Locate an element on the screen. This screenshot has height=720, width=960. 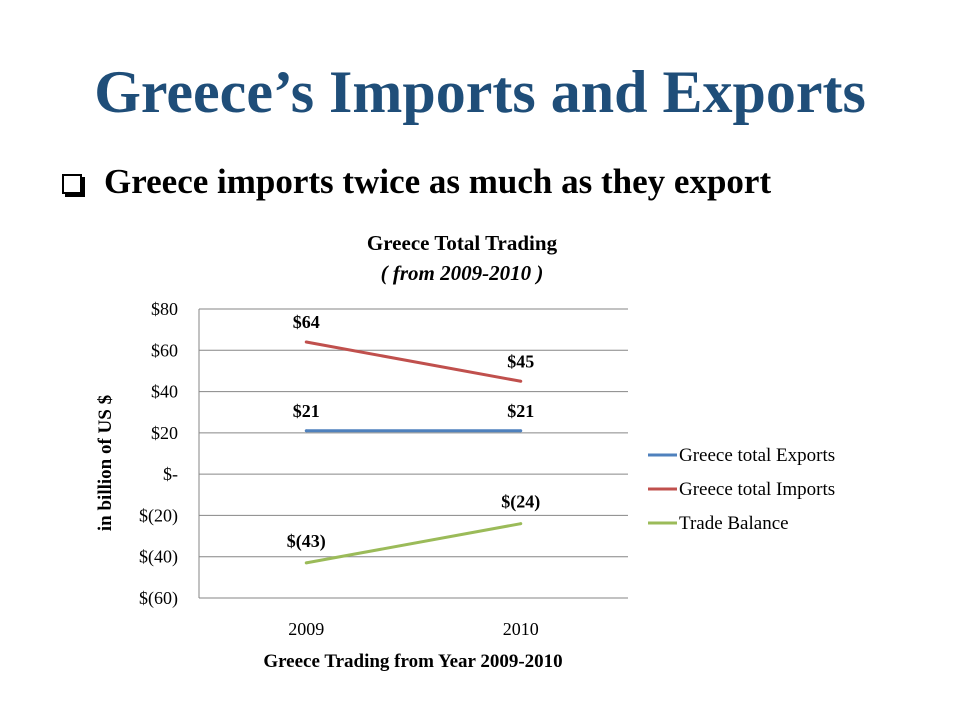
x-axis-label: Greece Trading from Year 2009-2010 is located at coordinates (412, 661).